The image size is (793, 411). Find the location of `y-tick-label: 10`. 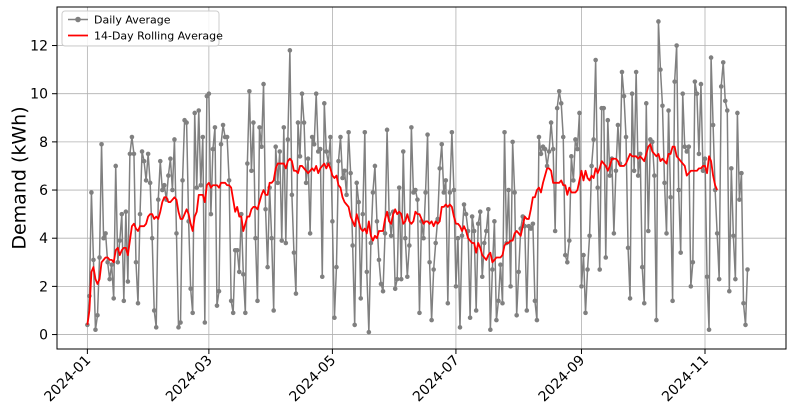

y-tick-label: 10 is located at coordinates (39, 95).